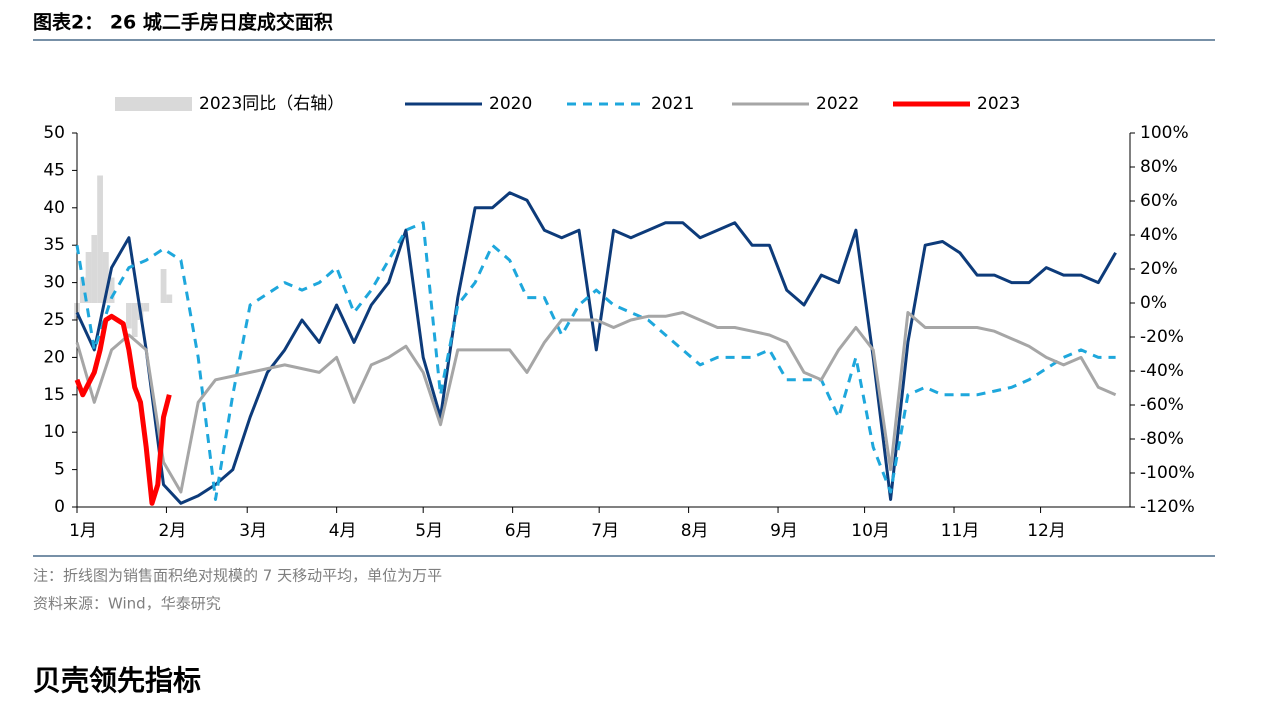 The height and width of the screenshot is (708, 1281). Describe the element at coordinates (54, 320) in the screenshot. I see `y-tick-label: 25` at that location.